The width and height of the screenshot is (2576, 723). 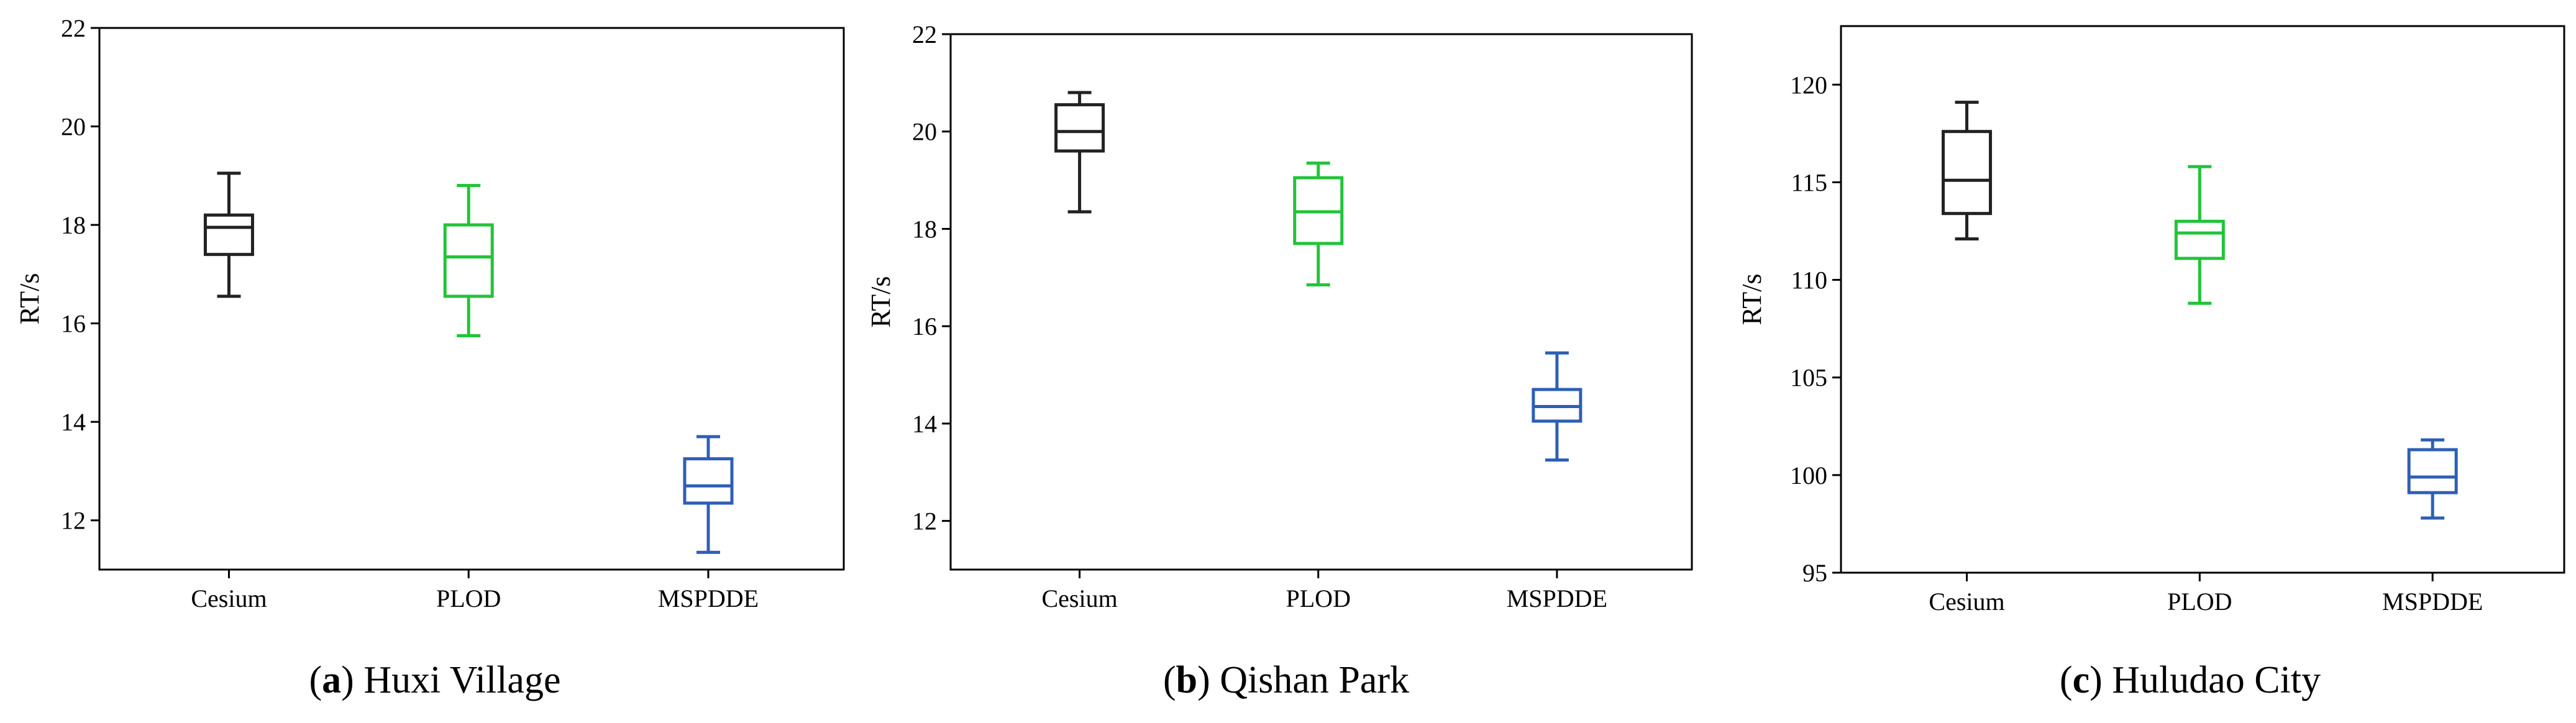 I want to click on y-tick-label: 95, so click(x=1814, y=573).